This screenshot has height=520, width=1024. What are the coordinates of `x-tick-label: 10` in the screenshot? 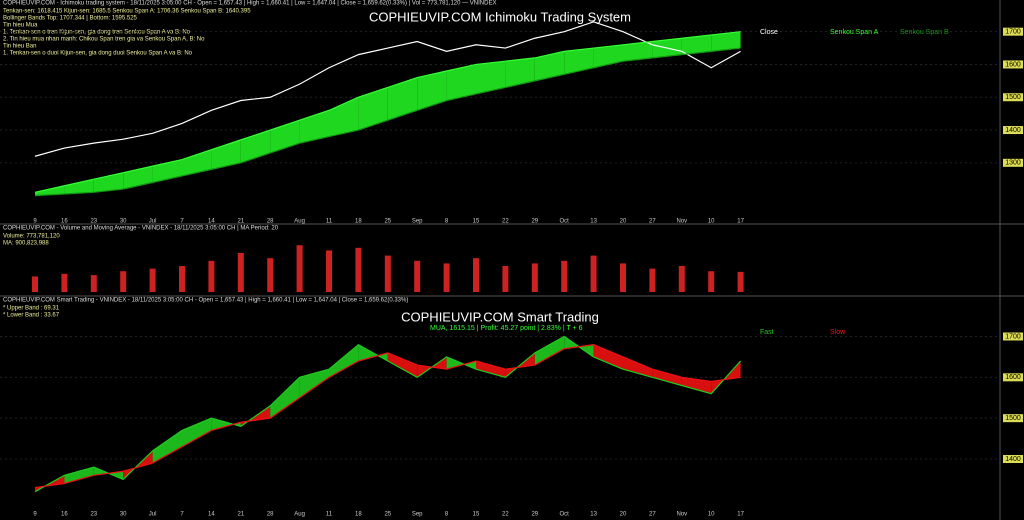 It's located at (711, 515).